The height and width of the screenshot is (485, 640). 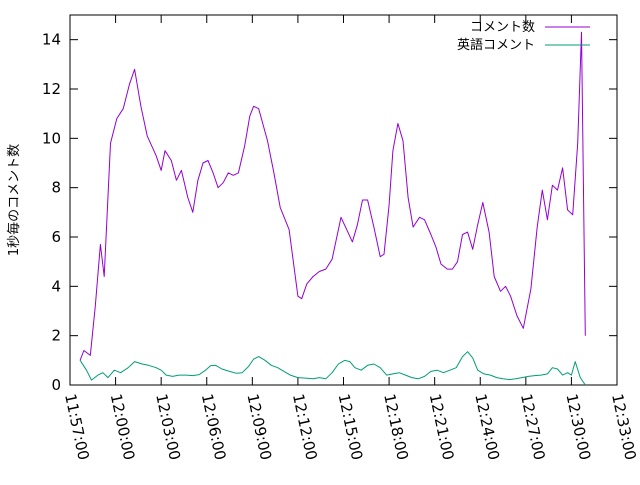 What do you see at coordinates (51, 89) in the screenshot?
I see `y-tick-label: 12` at bounding box center [51, 89].